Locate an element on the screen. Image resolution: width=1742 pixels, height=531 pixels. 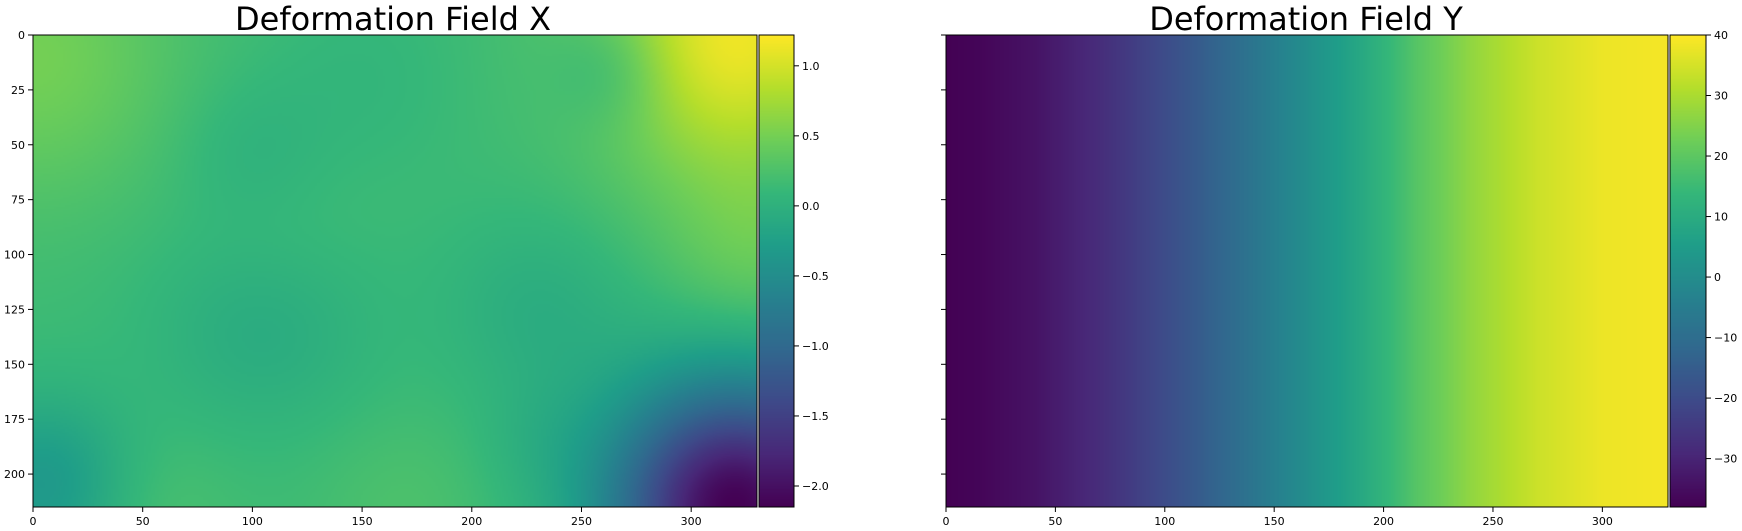
y-tick-label: 25 is located at coordinates (18, 90).